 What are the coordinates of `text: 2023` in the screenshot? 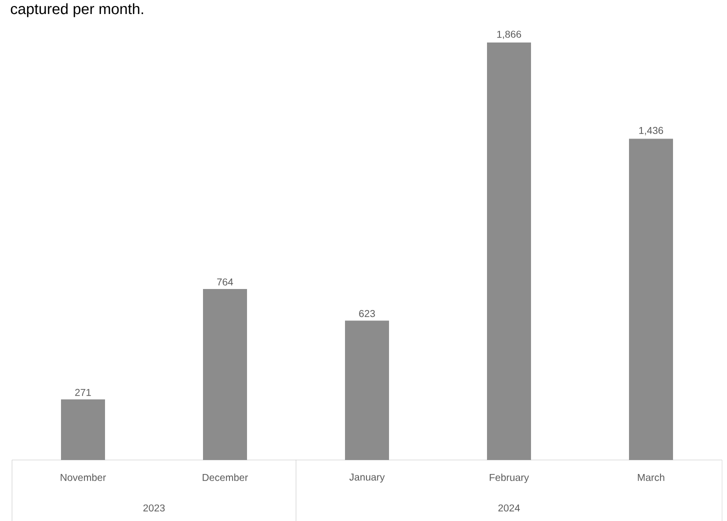 It's located at (154, 508).